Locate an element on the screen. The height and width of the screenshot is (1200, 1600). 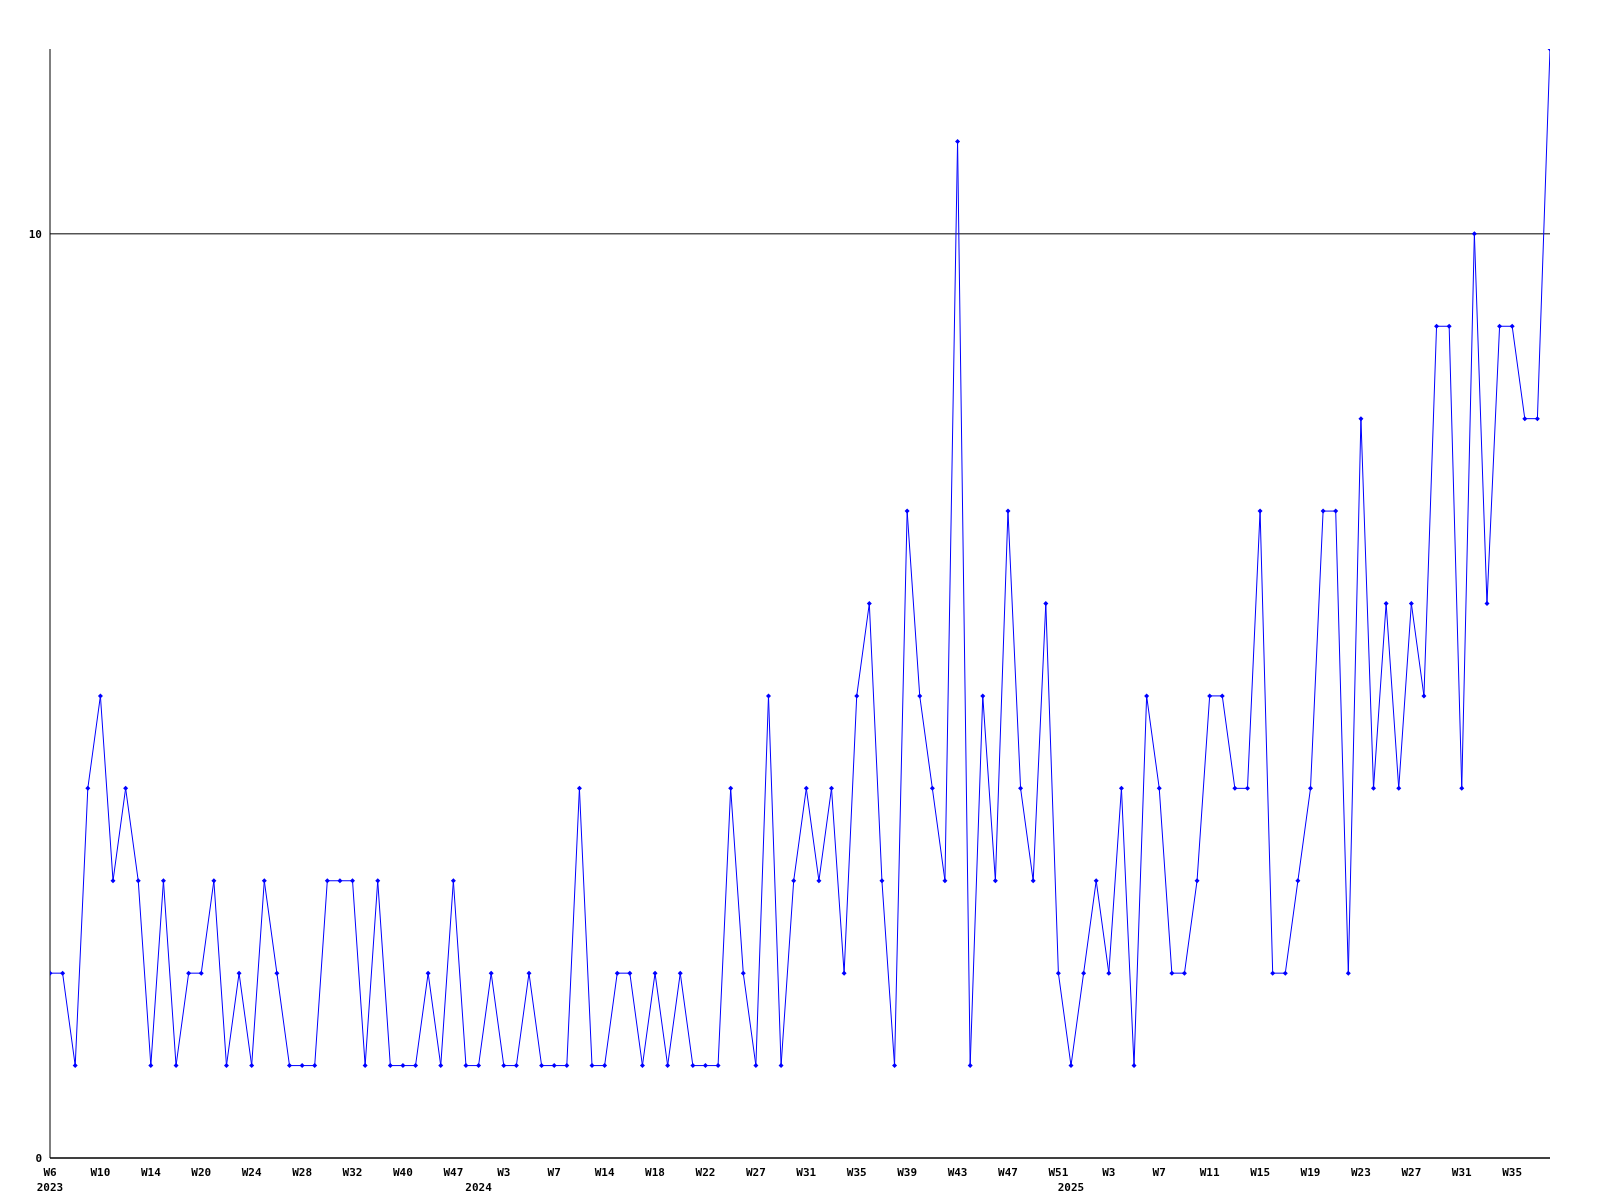
x-tick-label: W22 is located at coordinates (705, 1172).